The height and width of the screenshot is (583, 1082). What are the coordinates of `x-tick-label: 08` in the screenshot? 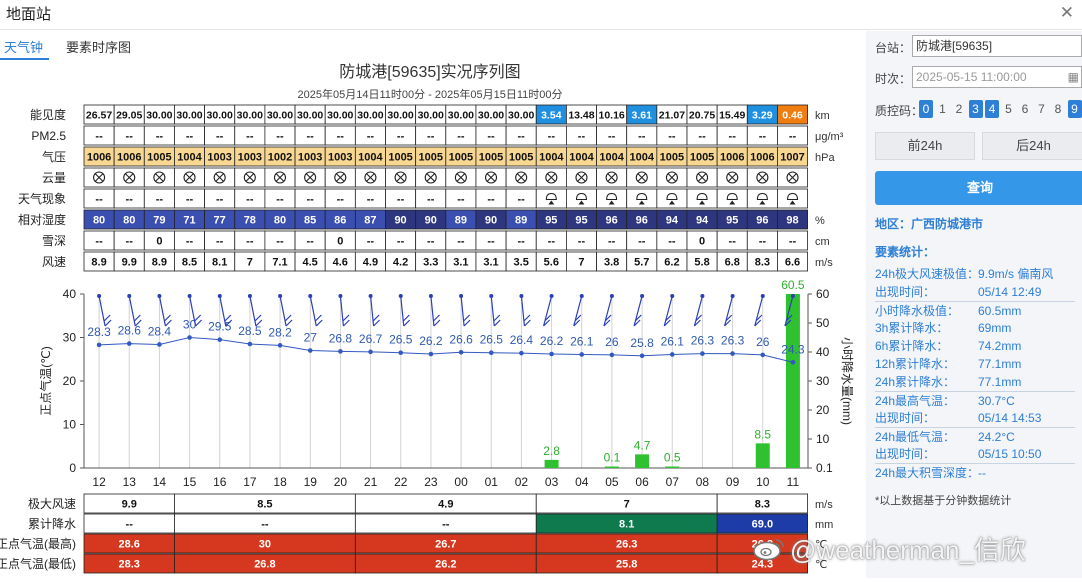 It's located at (703, 482).